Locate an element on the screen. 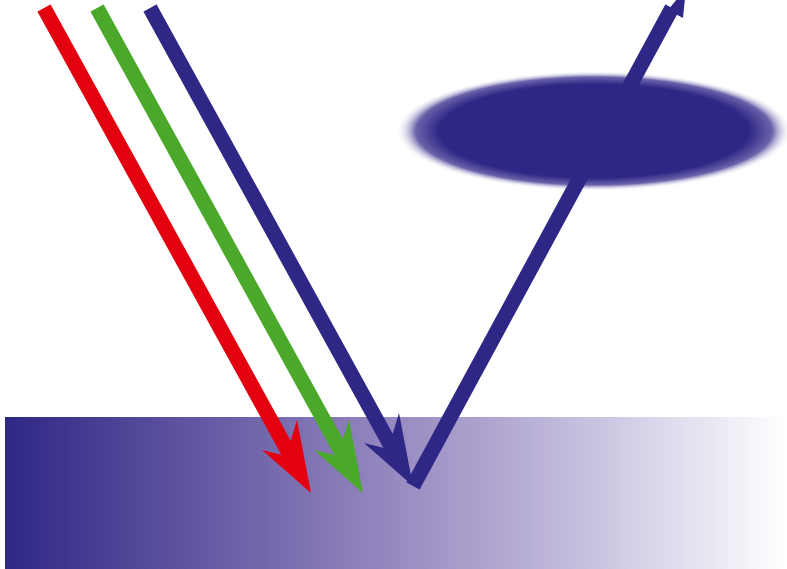 The height and width of the screenshot is (569, 787). absorber-ellipse is located at coordinates (591, 131).